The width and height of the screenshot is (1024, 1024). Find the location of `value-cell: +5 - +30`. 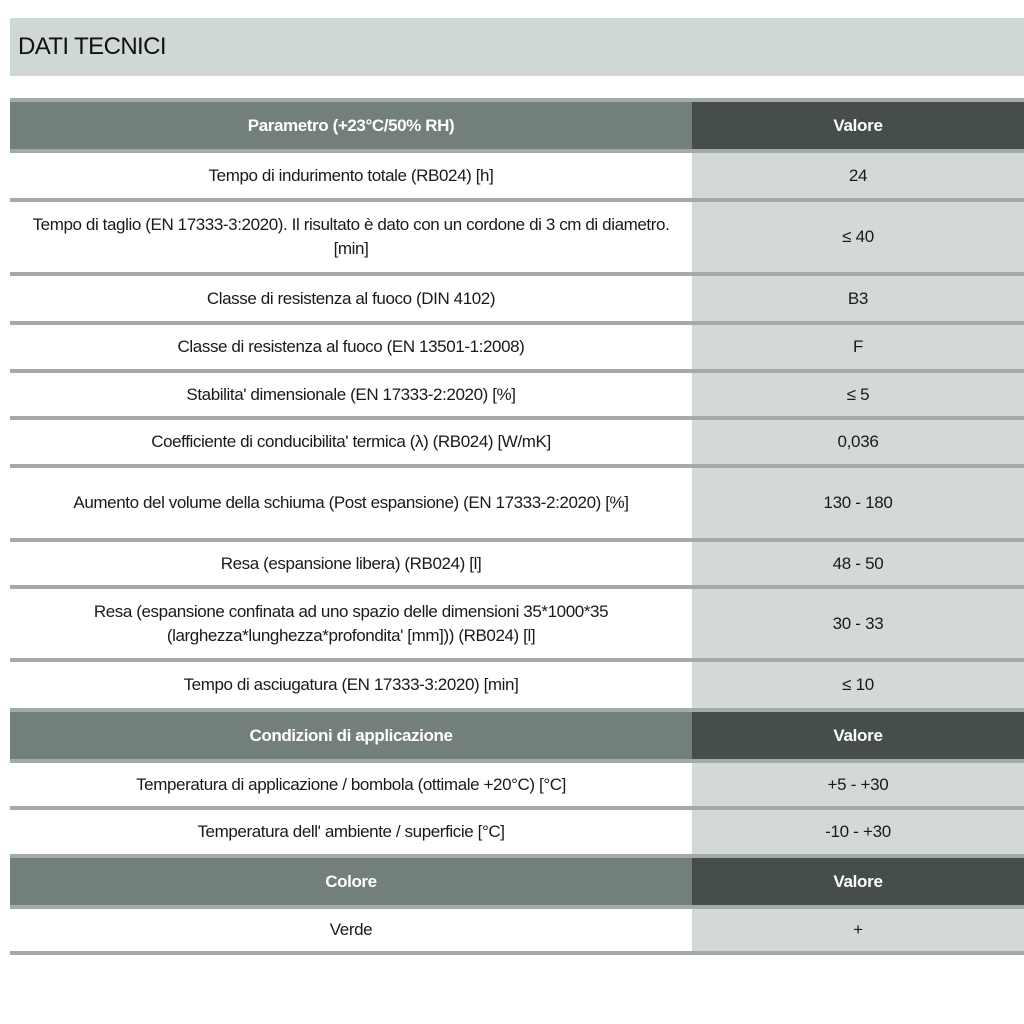

value-cell: +5 - +30 is located at coordinates (858, 784).